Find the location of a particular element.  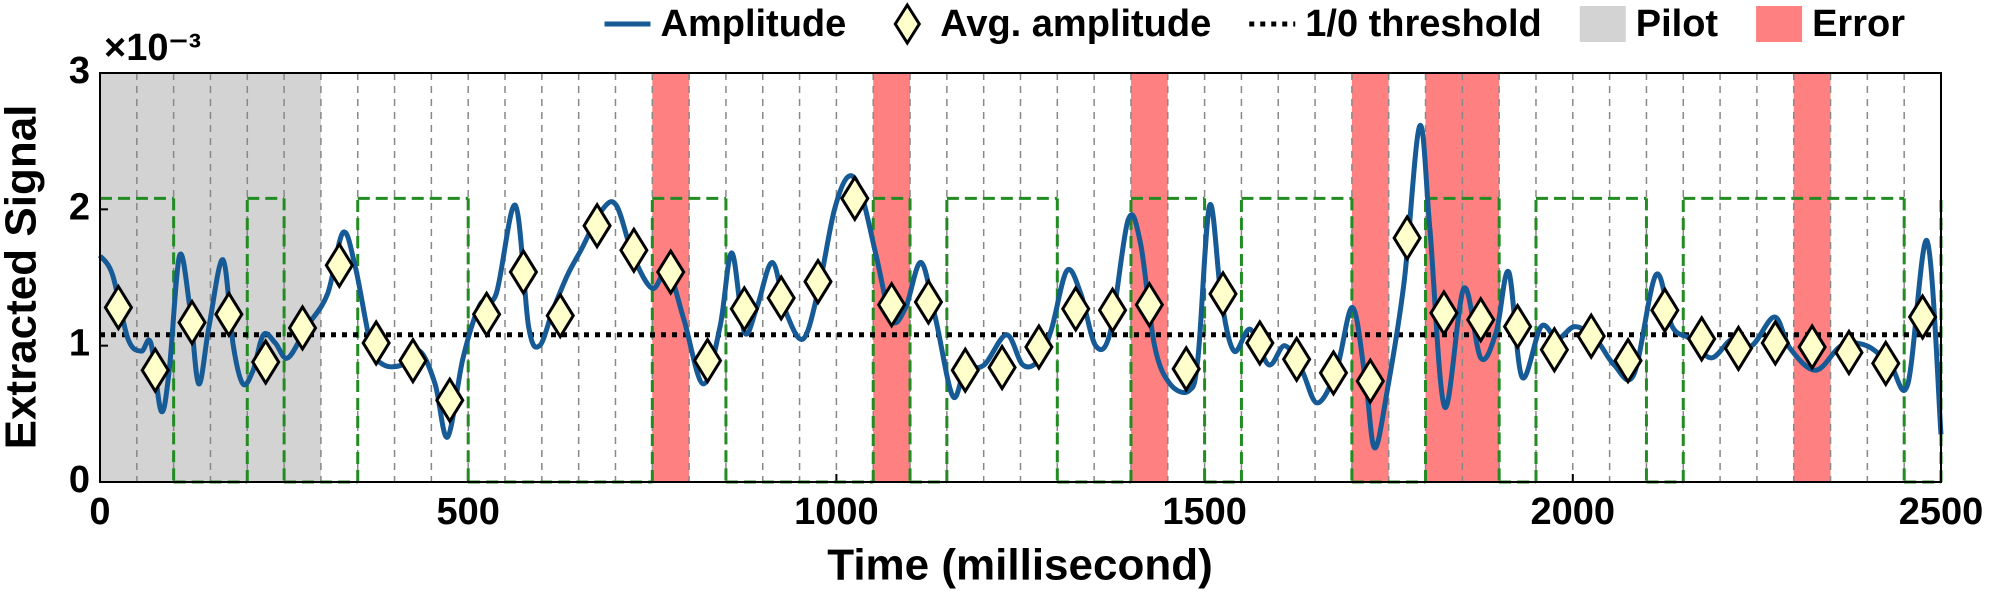

x-tick-label: 500 is located at coordinates (467, 512).